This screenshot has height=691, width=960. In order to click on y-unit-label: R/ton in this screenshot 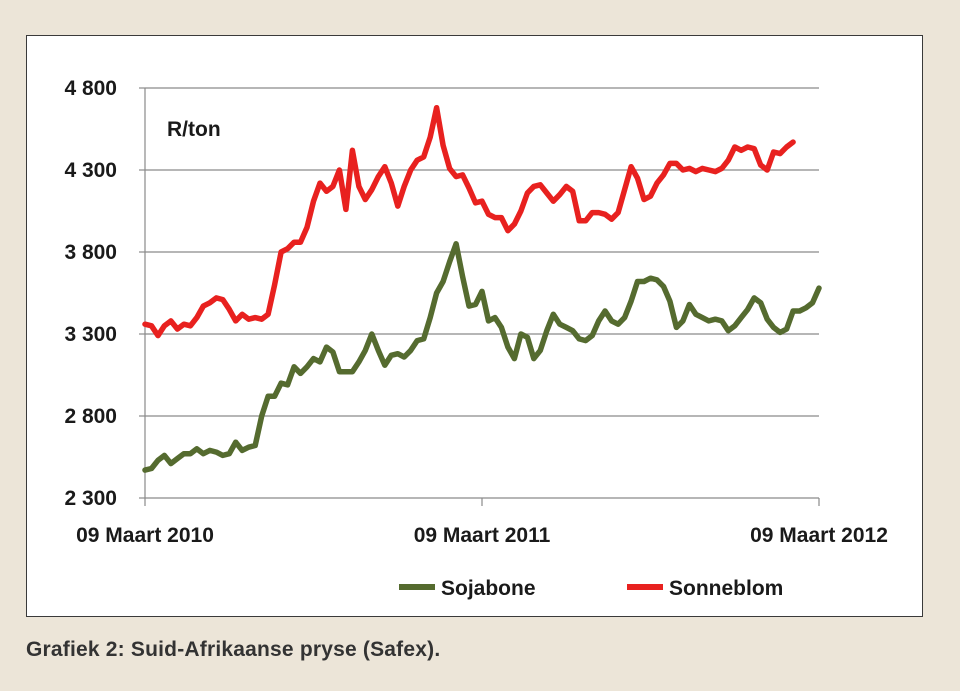, I will do `click(194, 129)`.